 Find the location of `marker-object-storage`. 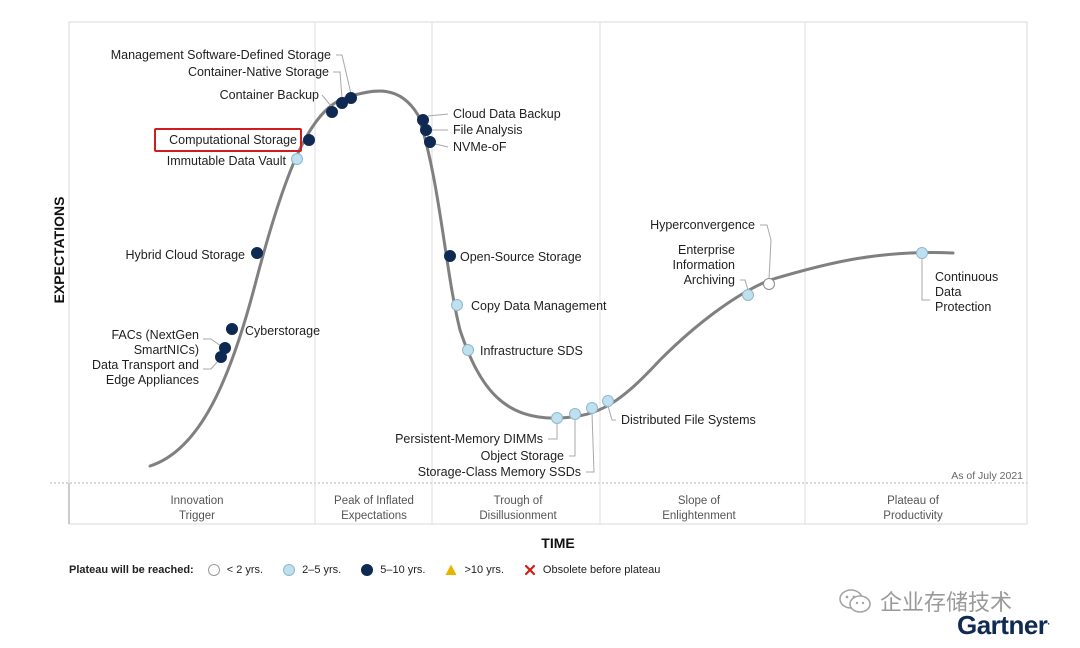

marker-object-storage is located at coordinates (575, 414).